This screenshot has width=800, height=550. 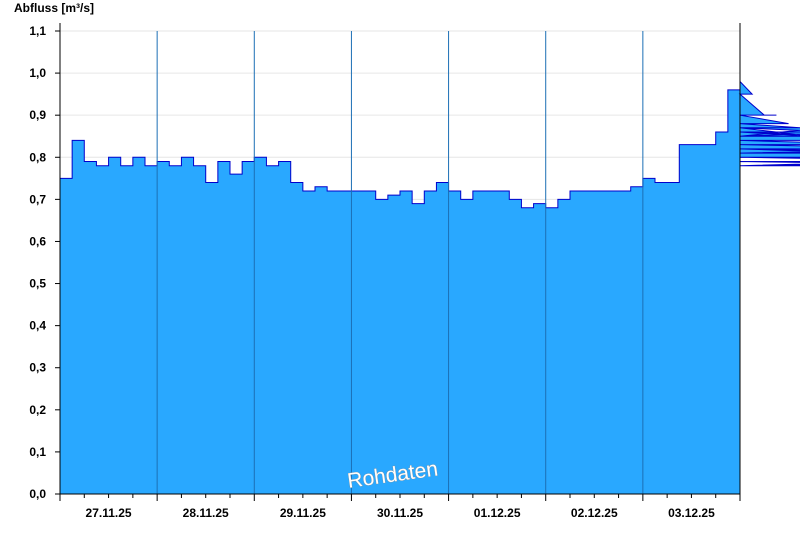 What do you see at coordinates (109, 513) in the screenshot?
I see `x-tick-label: 27.11.25` at bounding box center [109, 513].